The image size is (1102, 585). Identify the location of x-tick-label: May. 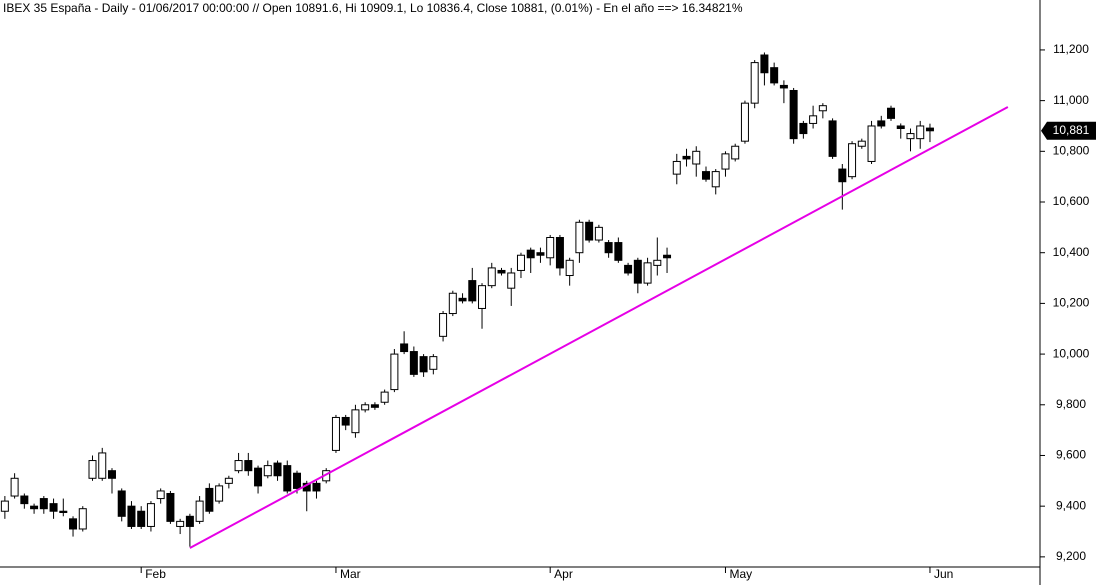
(740, 574).